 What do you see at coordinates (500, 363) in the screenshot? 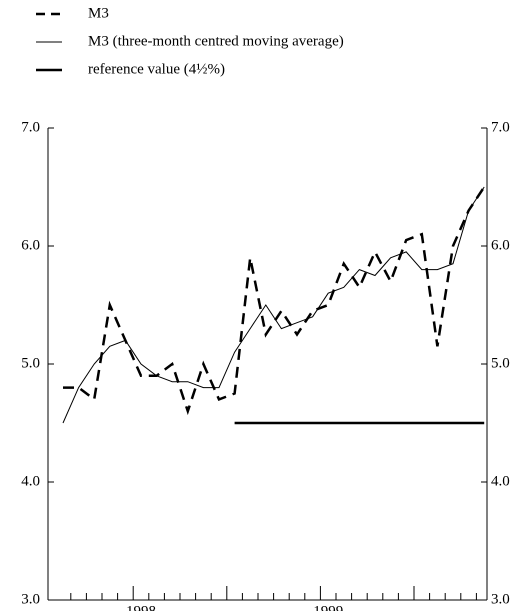
I see `y2-tick-label: 5.0` at bounding box center [500, 363].